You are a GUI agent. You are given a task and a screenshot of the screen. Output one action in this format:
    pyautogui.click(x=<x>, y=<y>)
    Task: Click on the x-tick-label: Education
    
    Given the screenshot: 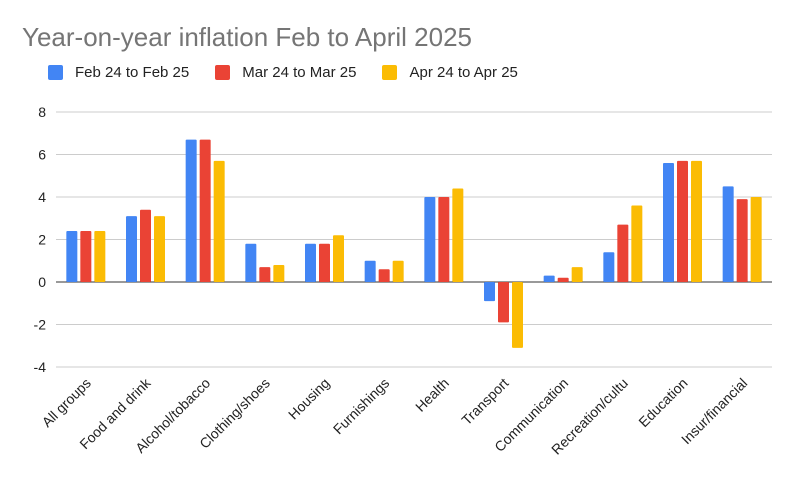 What is the action you would take?
    pyautogui.click(x=662, y=402)
    